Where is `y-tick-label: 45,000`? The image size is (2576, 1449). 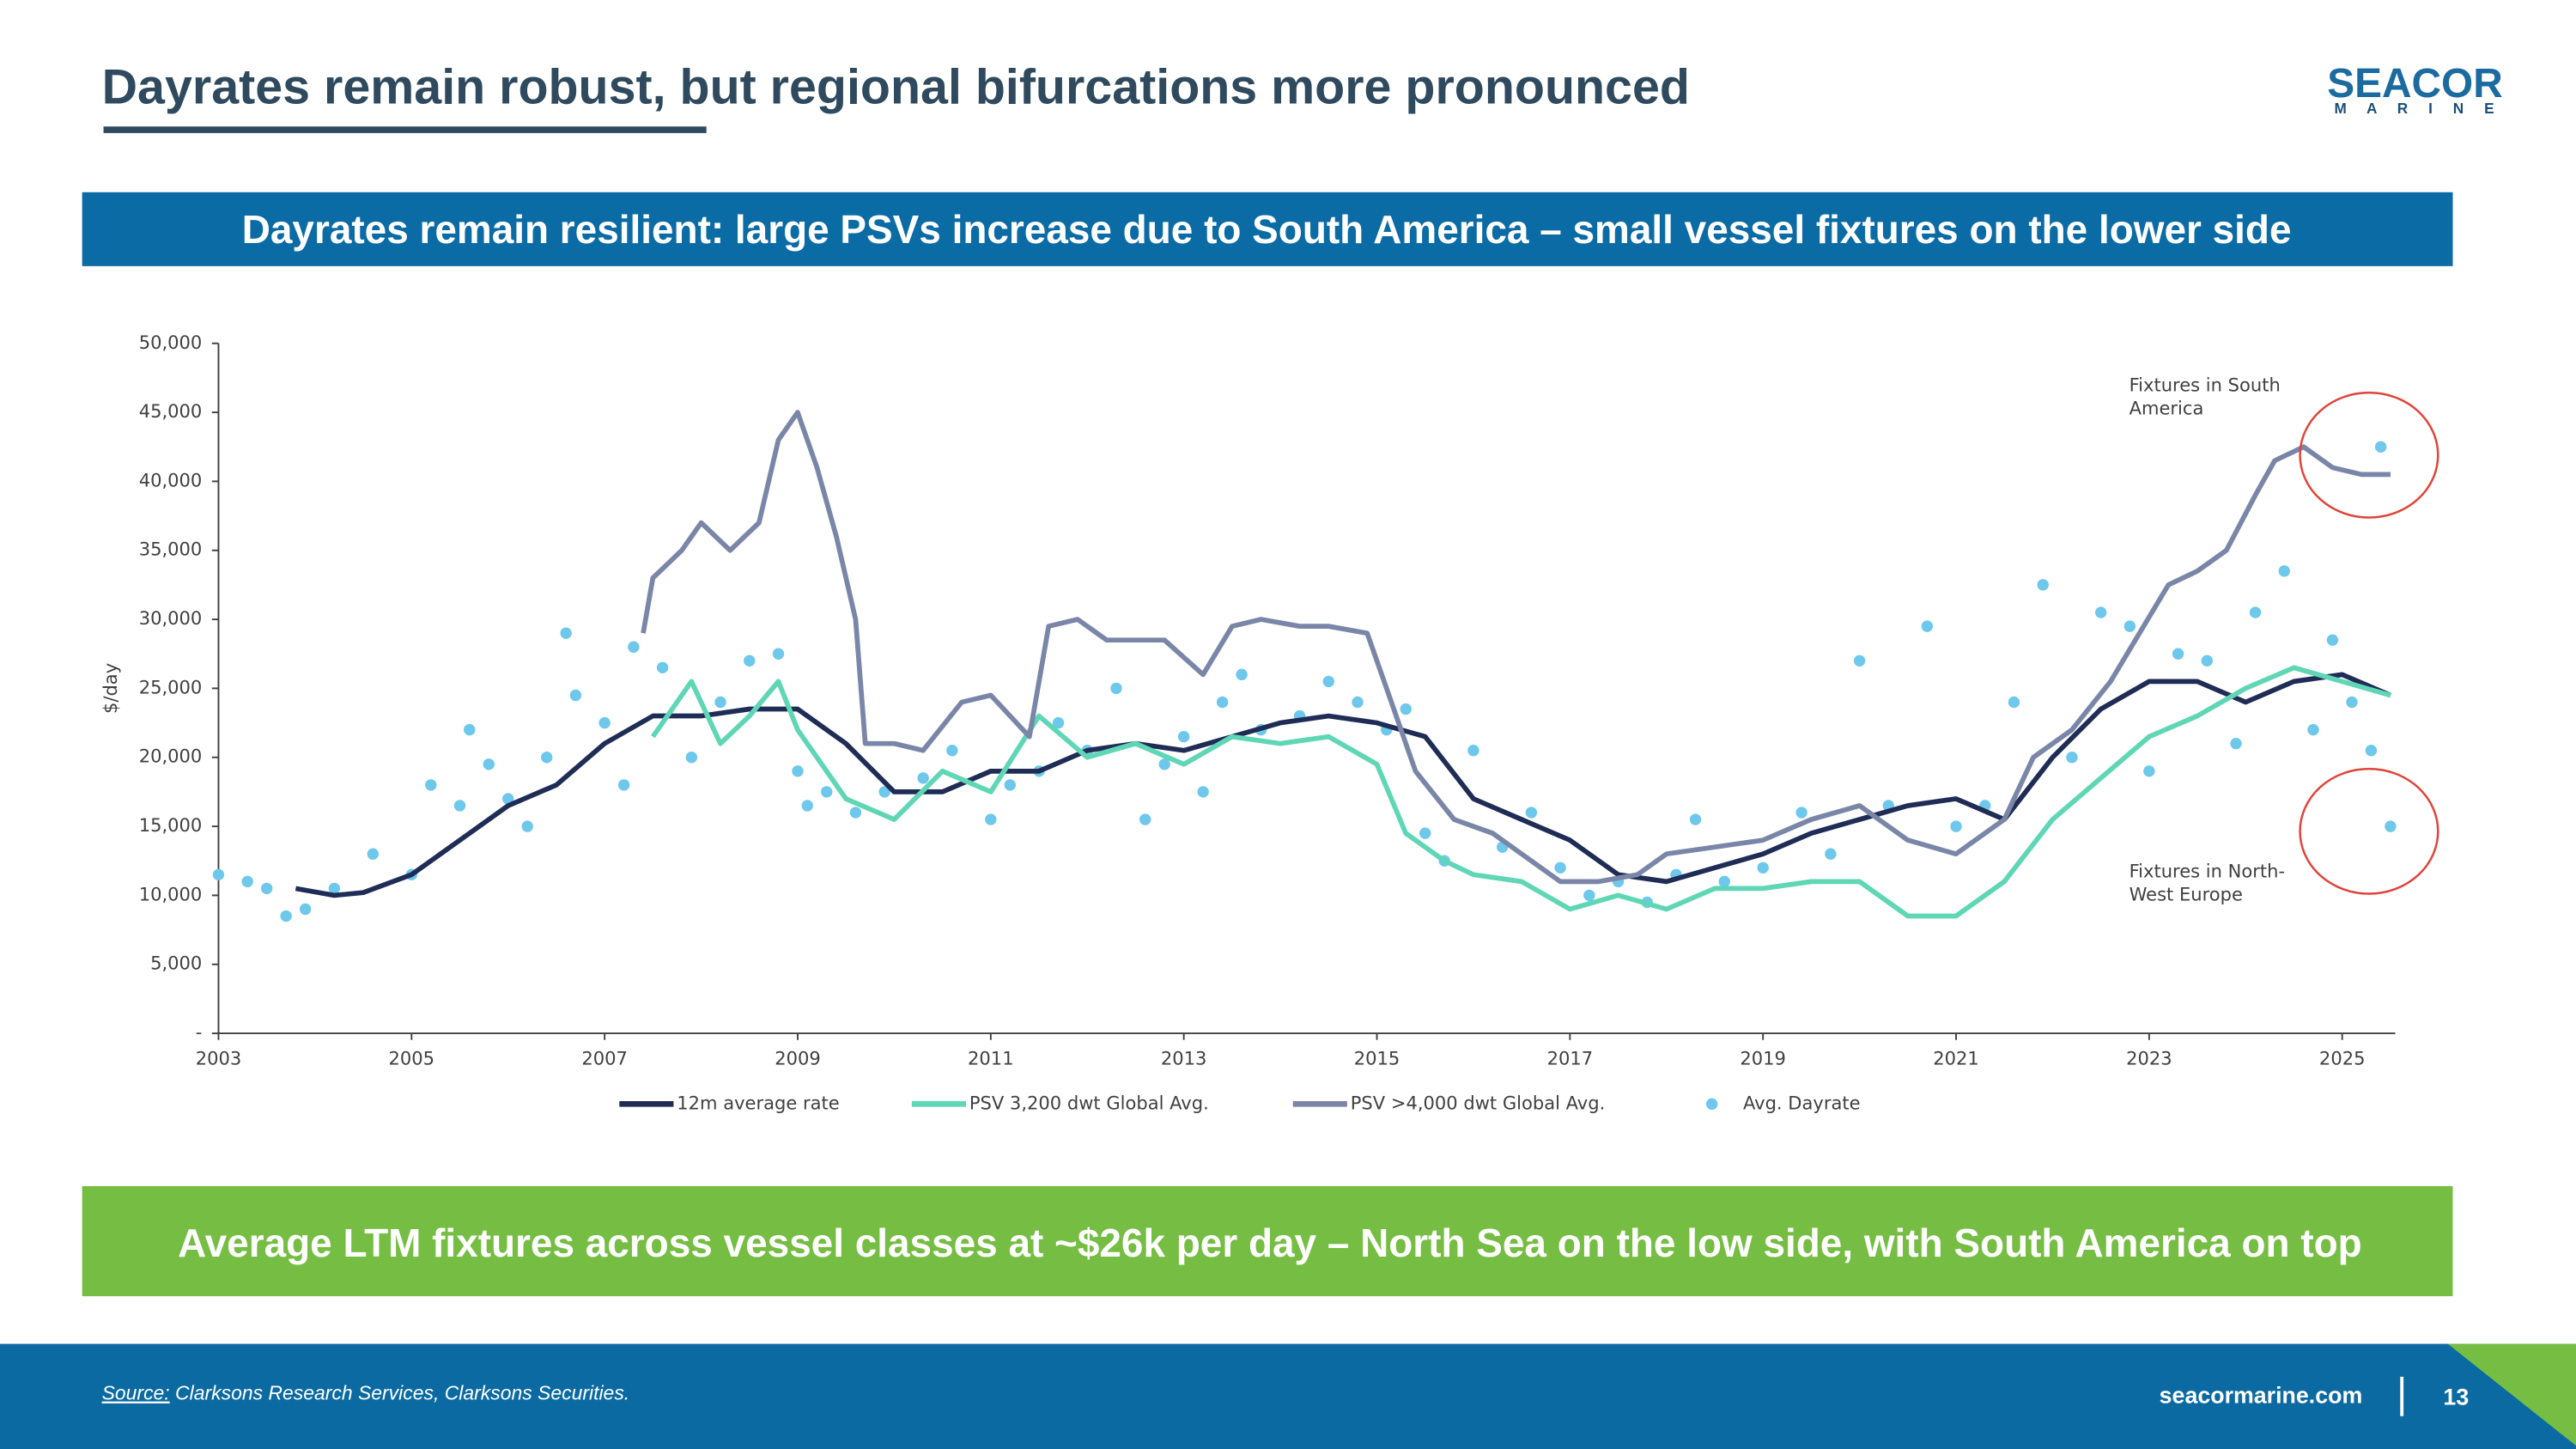 y-tick-label: 45,000 is located at coordinates (171, 411).